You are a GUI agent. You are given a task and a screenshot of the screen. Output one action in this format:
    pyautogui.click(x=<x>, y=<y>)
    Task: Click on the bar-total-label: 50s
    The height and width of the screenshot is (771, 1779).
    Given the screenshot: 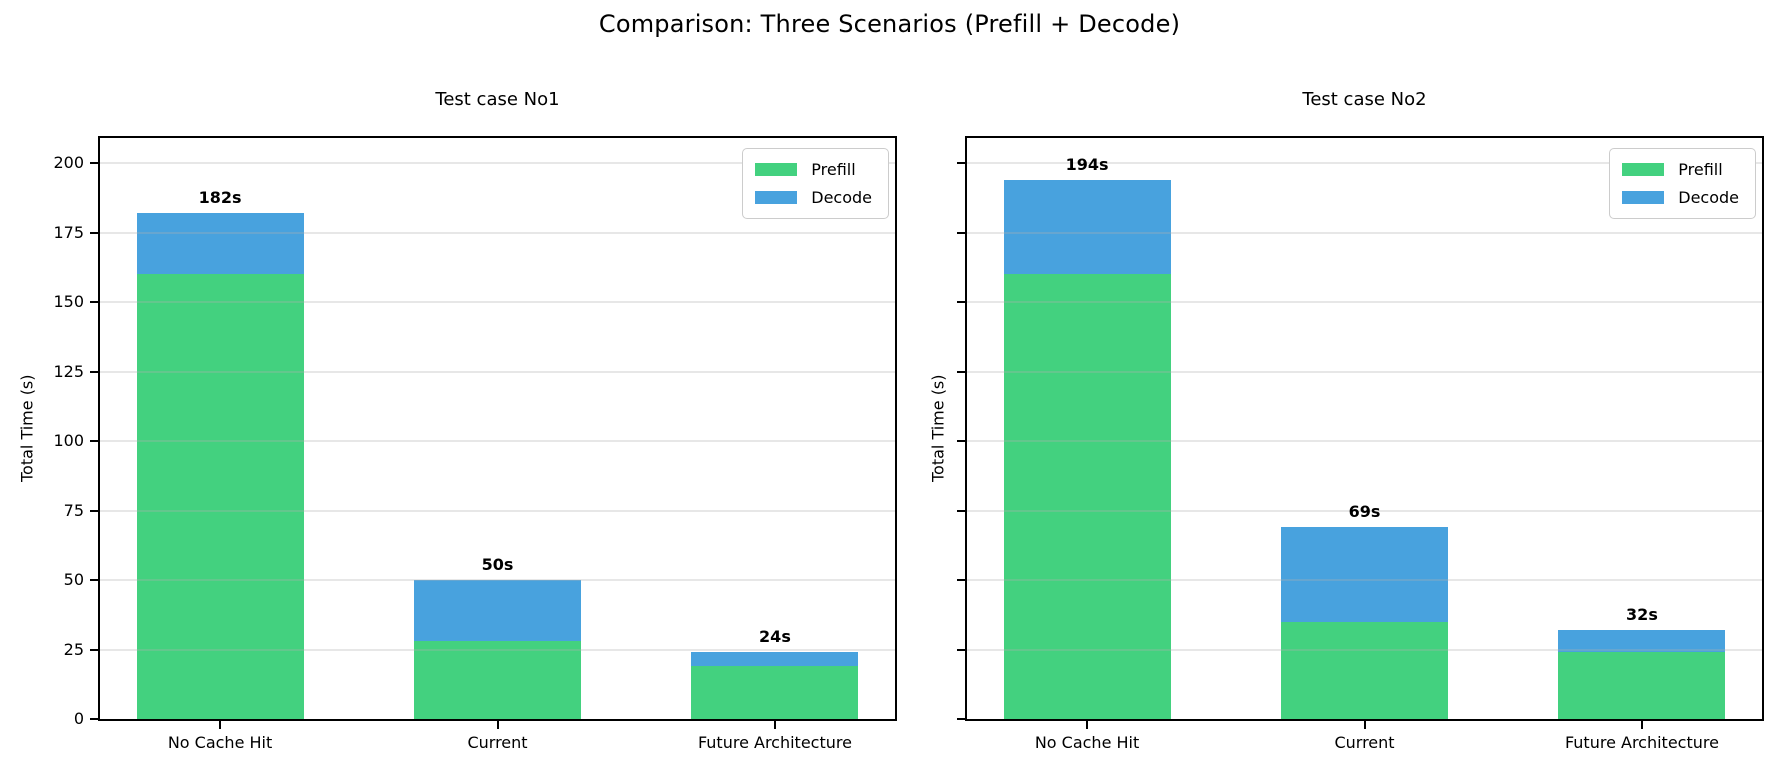 What is the action you would take?
    pyautogui.click(x=497, y=565)
    